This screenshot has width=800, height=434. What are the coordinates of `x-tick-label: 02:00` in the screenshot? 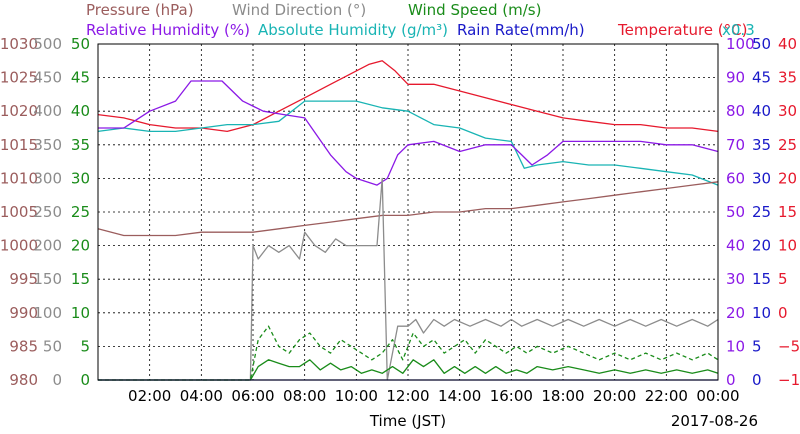 It's located at (149, 396).